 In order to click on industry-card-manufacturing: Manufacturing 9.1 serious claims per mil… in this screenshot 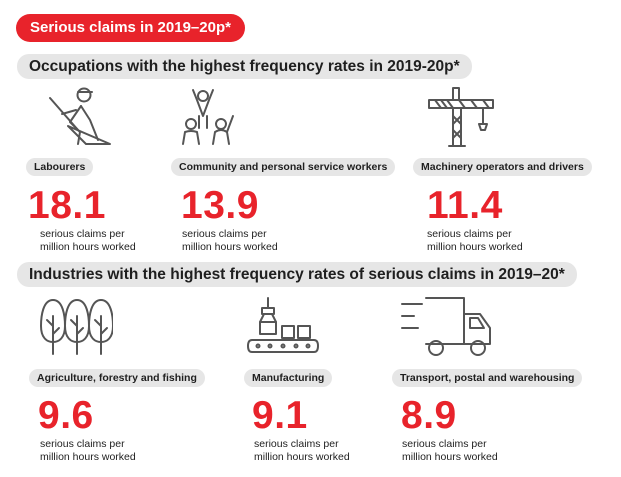, I will do `click(314, 380)`.